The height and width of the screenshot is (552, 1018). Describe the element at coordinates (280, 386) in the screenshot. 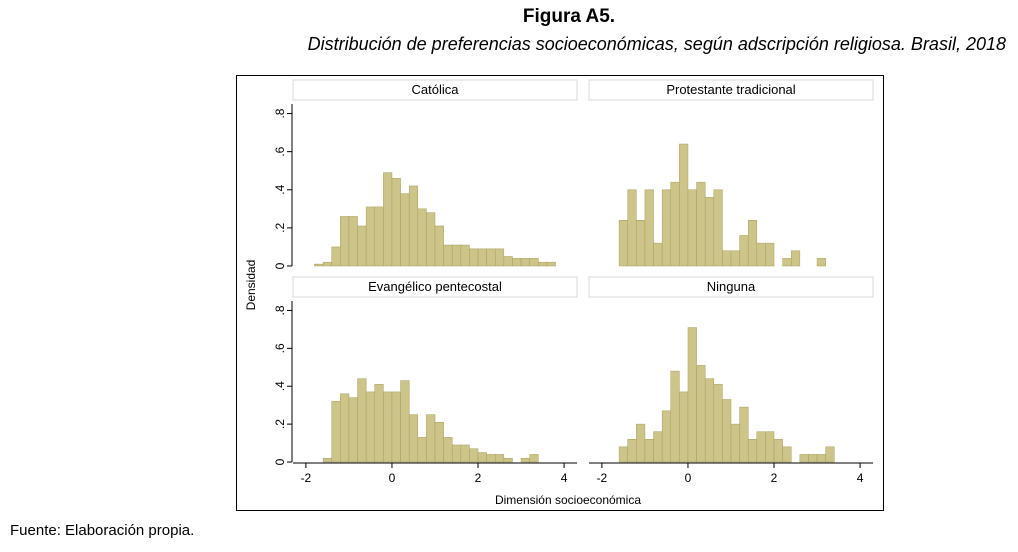

I see `y-tick-label: .4` at that location.